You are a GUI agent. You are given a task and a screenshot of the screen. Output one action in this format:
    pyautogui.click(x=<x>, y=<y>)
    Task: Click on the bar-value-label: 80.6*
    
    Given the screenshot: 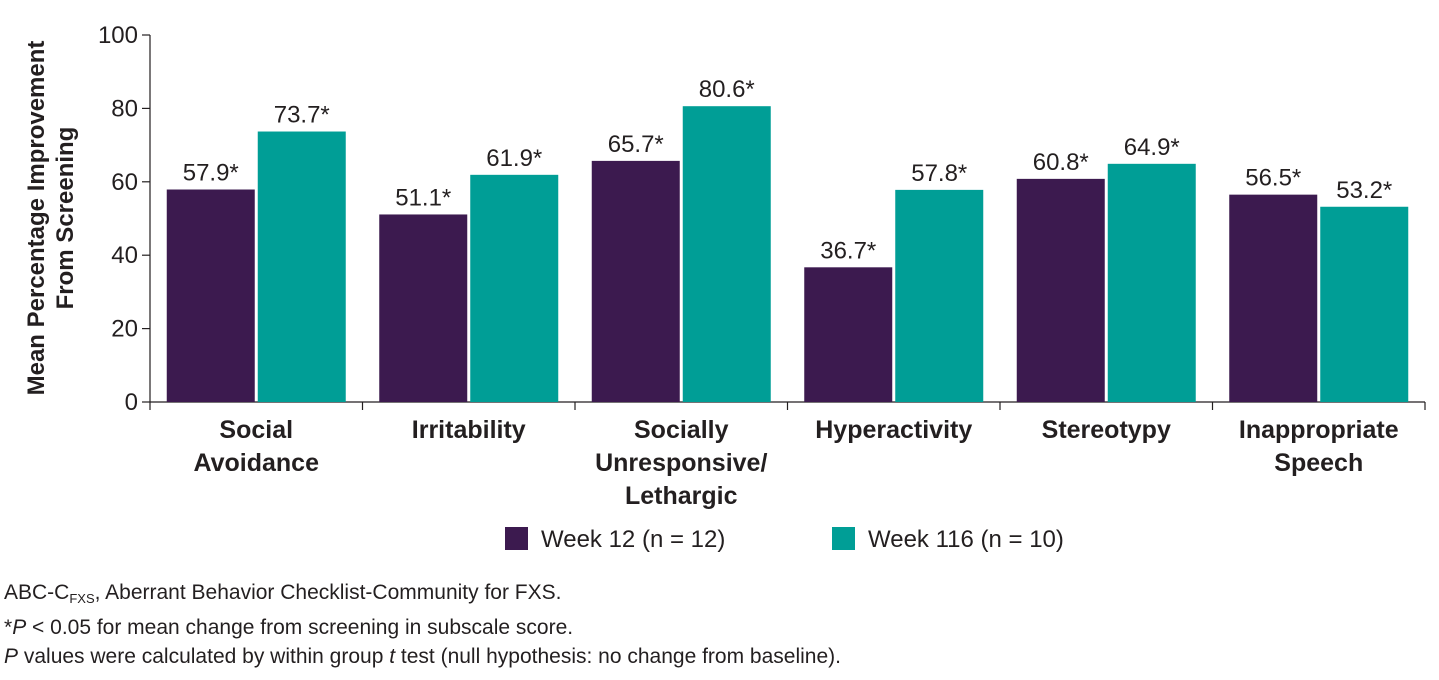 What is the action you would take?
    pyautogui.click(x=727, y=89)
    